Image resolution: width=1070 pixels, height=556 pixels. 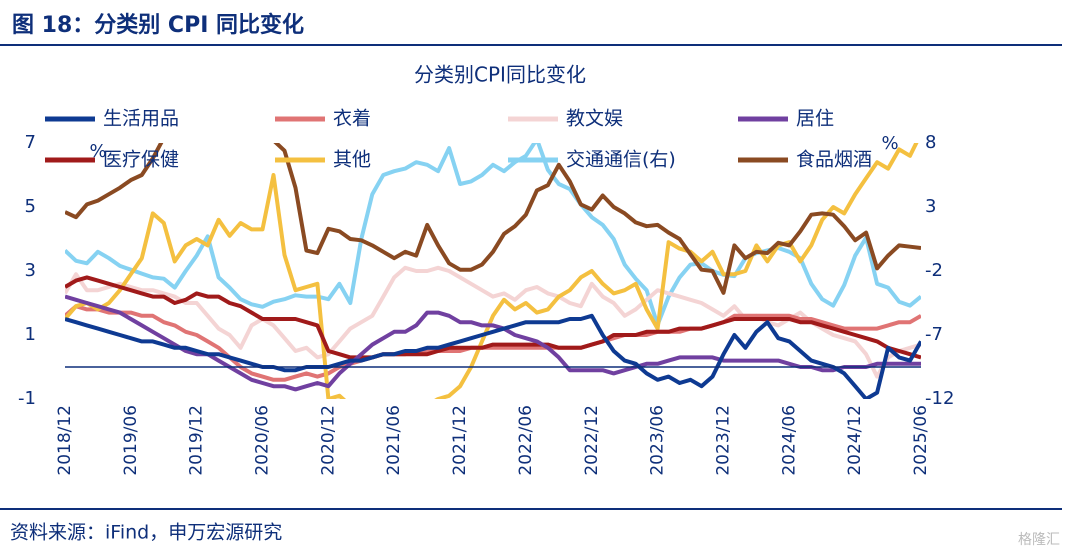 What do you see at coordinates (65, 440) in the screenshot?
I see `x-tick-label: 2018/12` at bounding box center [65, 440].